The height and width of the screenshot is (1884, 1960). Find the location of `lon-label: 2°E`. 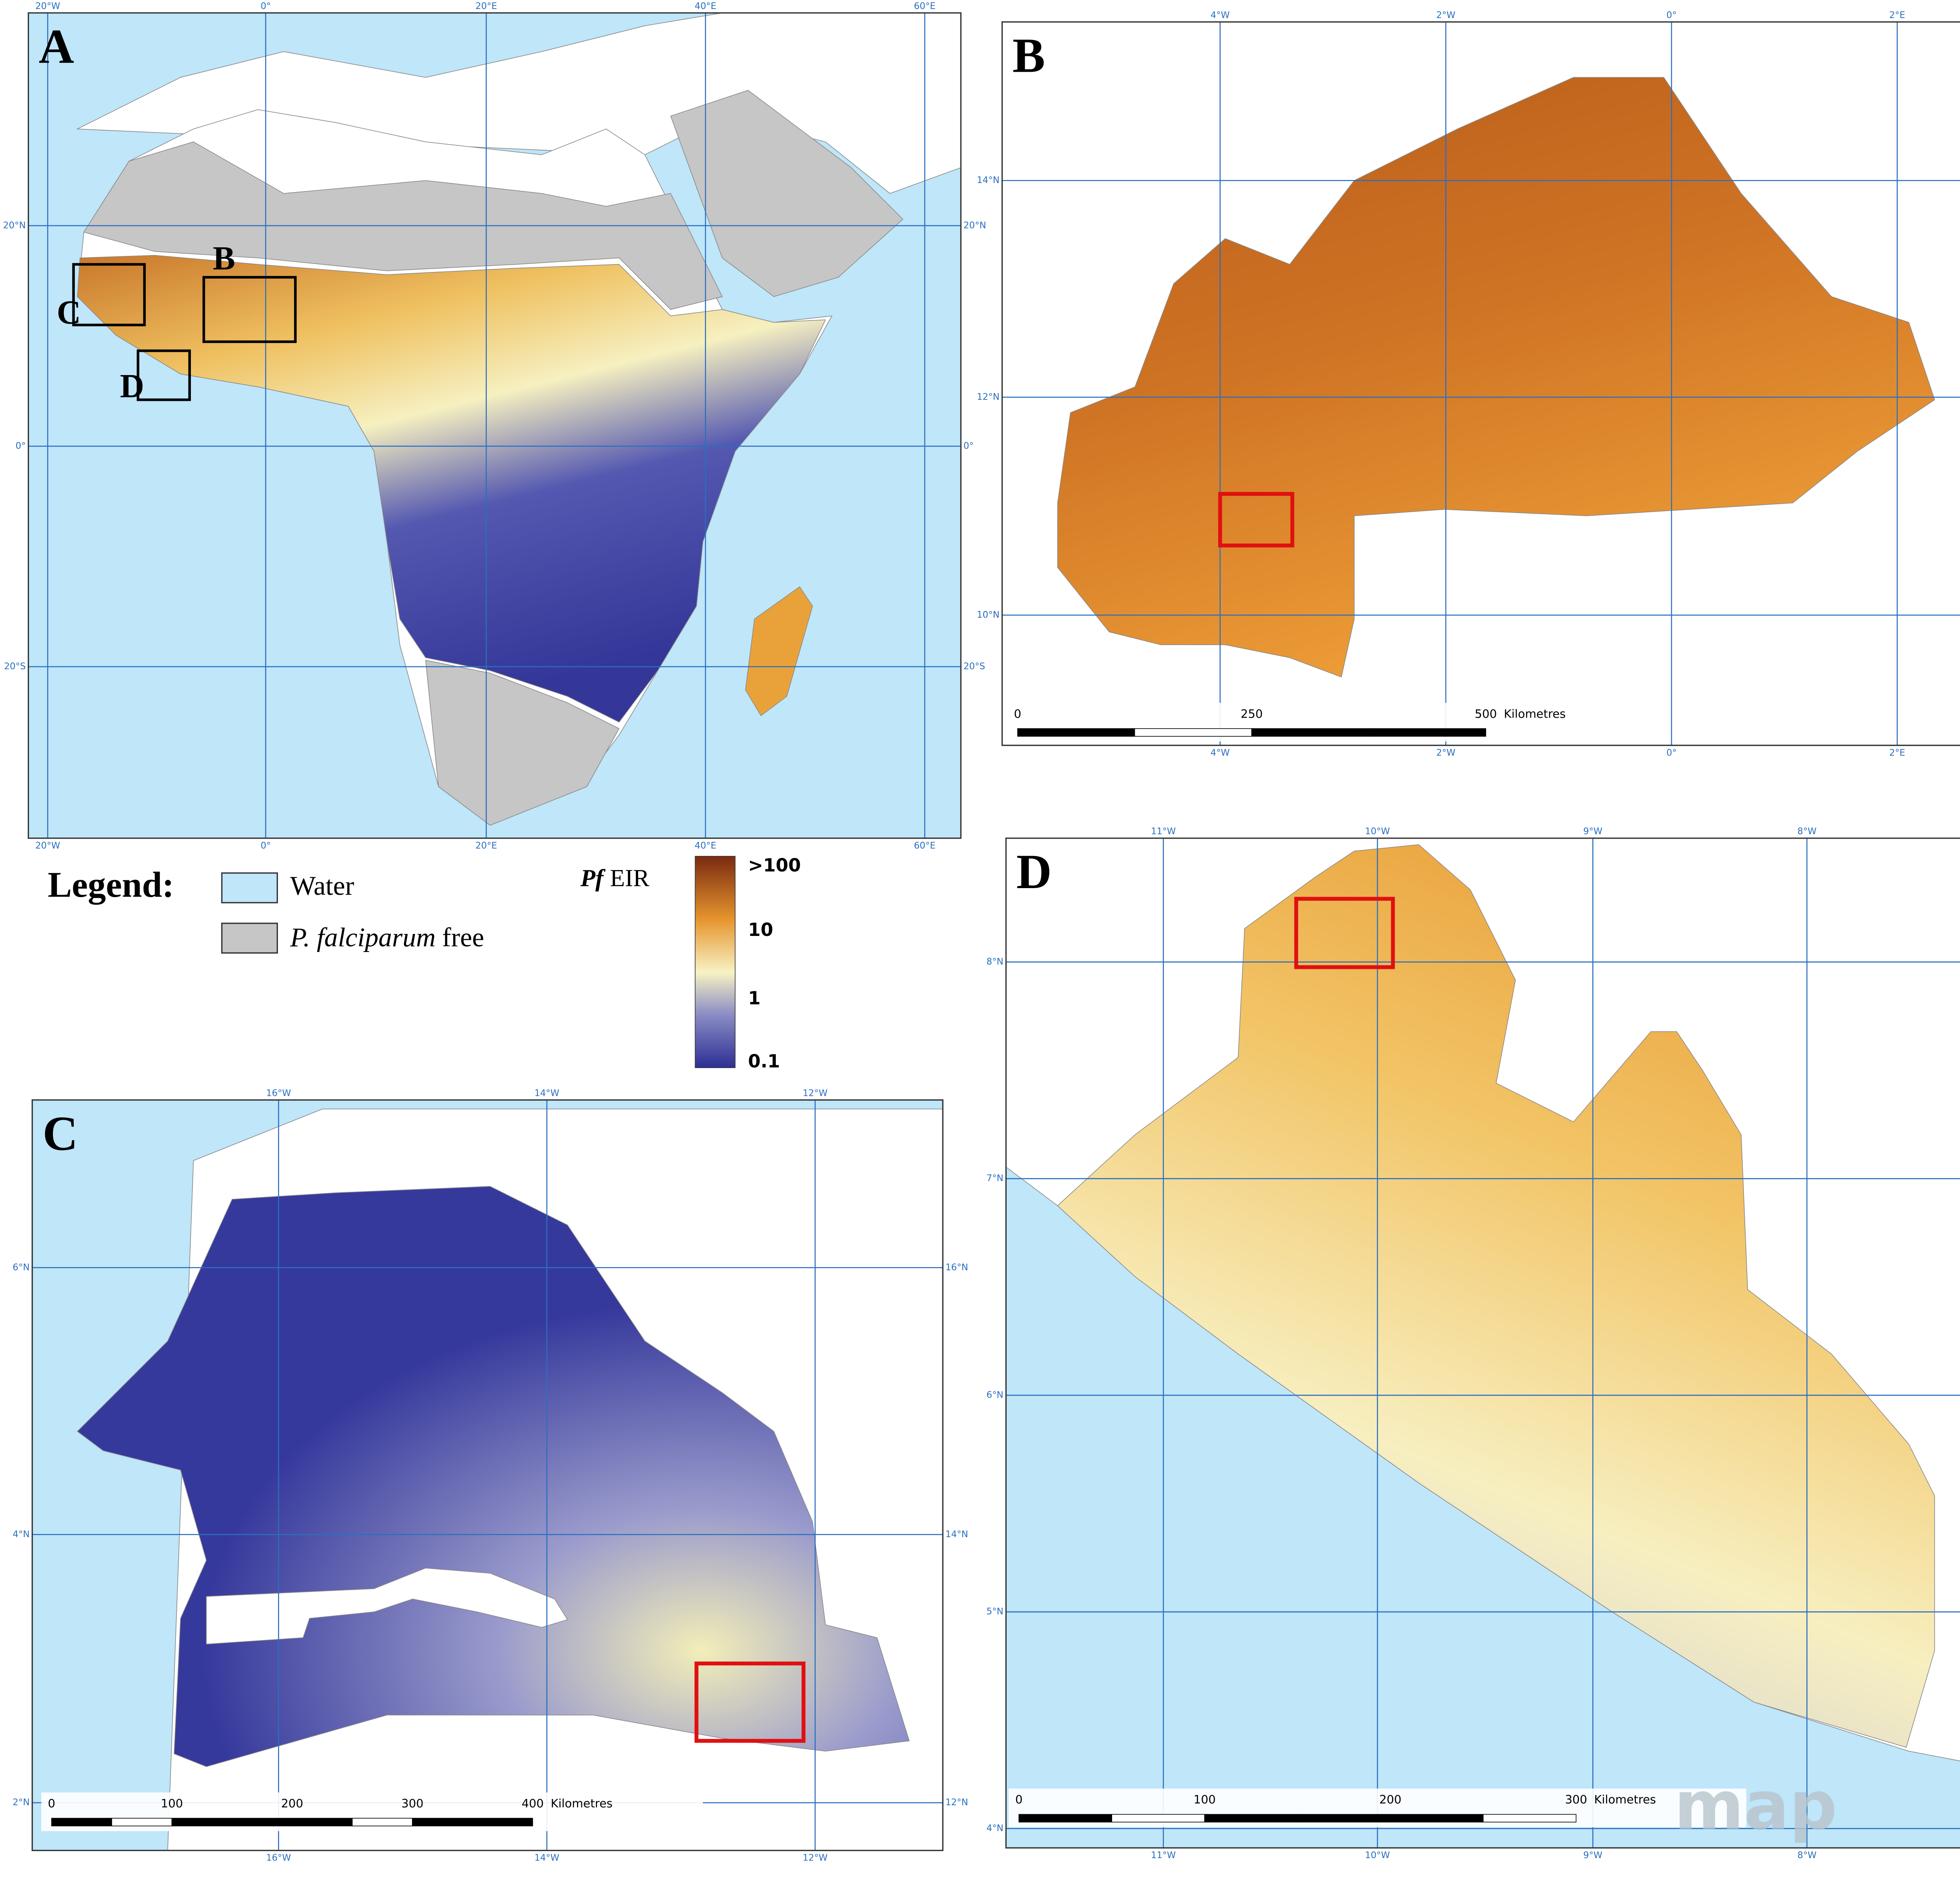

lon-label: 2°E is located at coordinates (1897, 753).